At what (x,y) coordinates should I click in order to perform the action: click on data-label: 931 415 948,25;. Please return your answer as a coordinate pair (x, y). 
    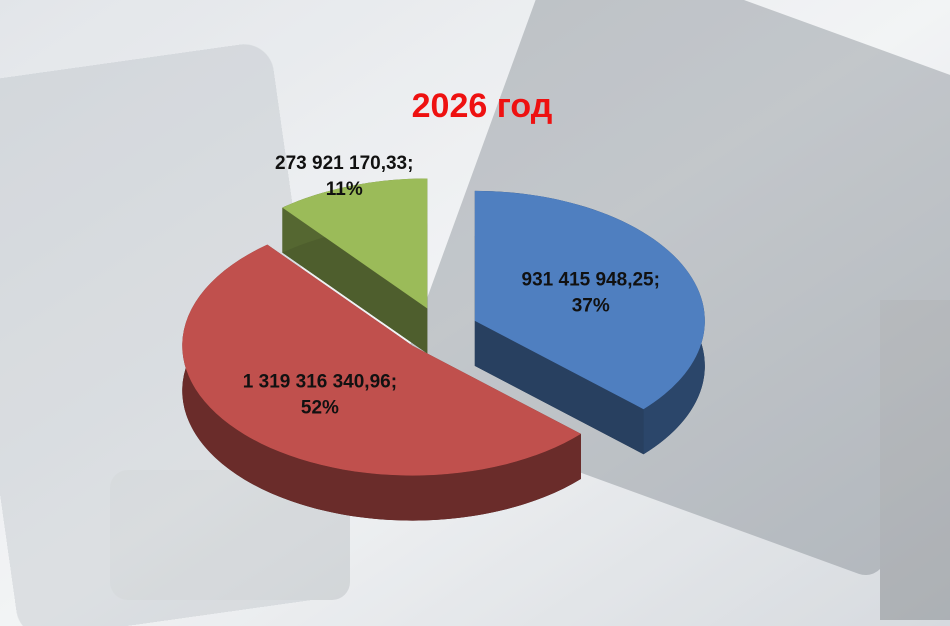
    Looking at the image, I should click on (591, 279).